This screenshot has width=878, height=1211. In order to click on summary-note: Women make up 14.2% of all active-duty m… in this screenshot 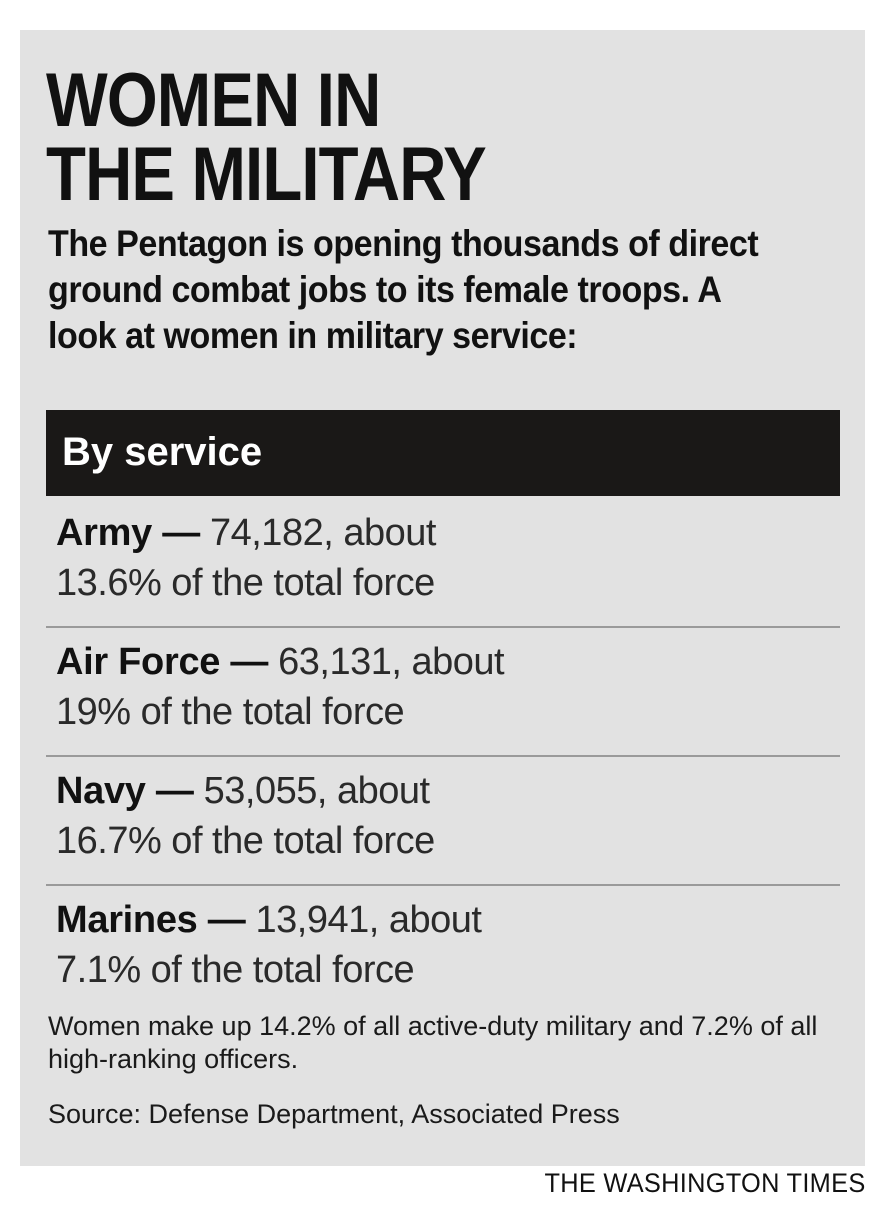, I will do `click(433, 1042)`.